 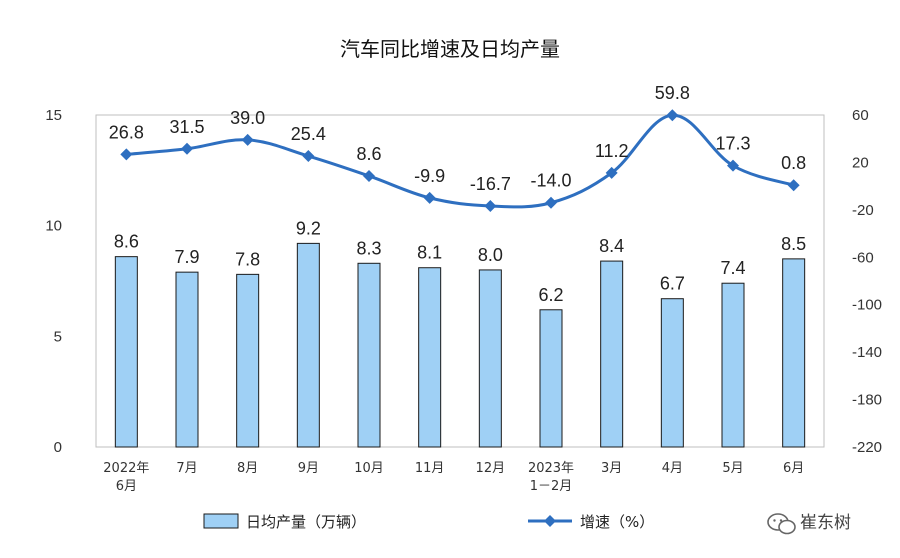 I want to click on x-tick-label: 10月, so click(x=369, y=468).